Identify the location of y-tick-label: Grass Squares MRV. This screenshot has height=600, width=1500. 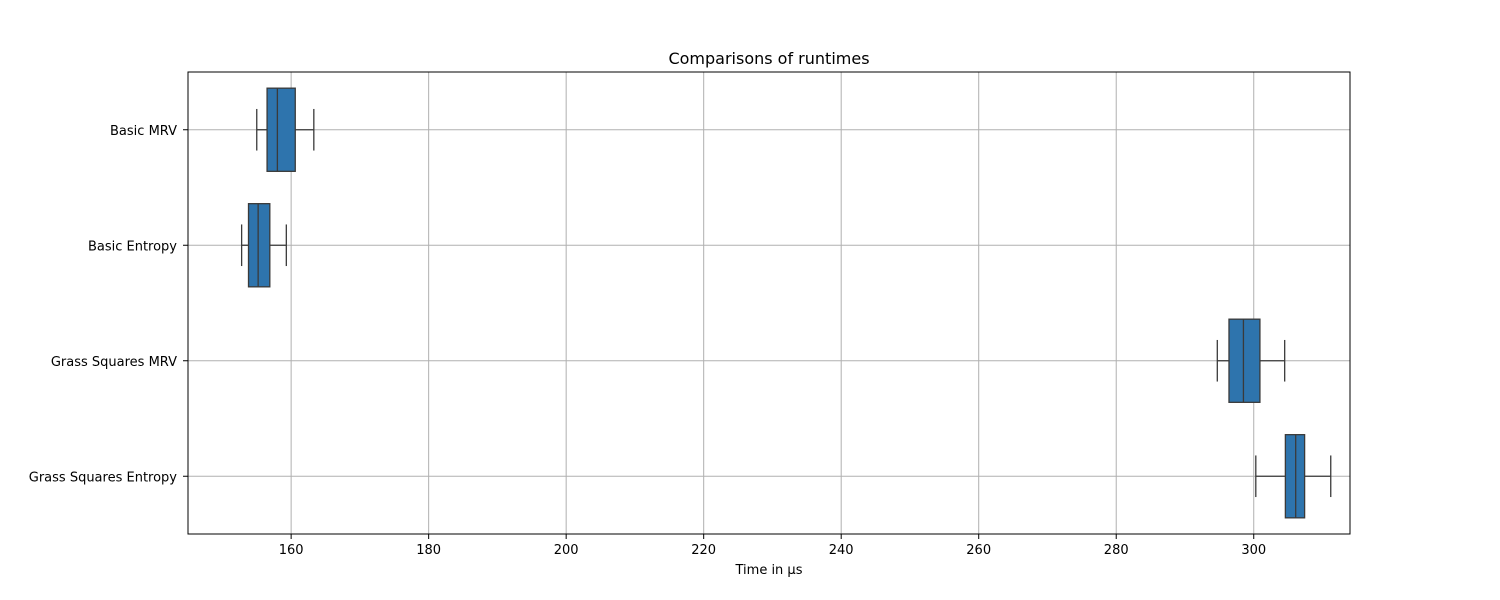
(114, 362).